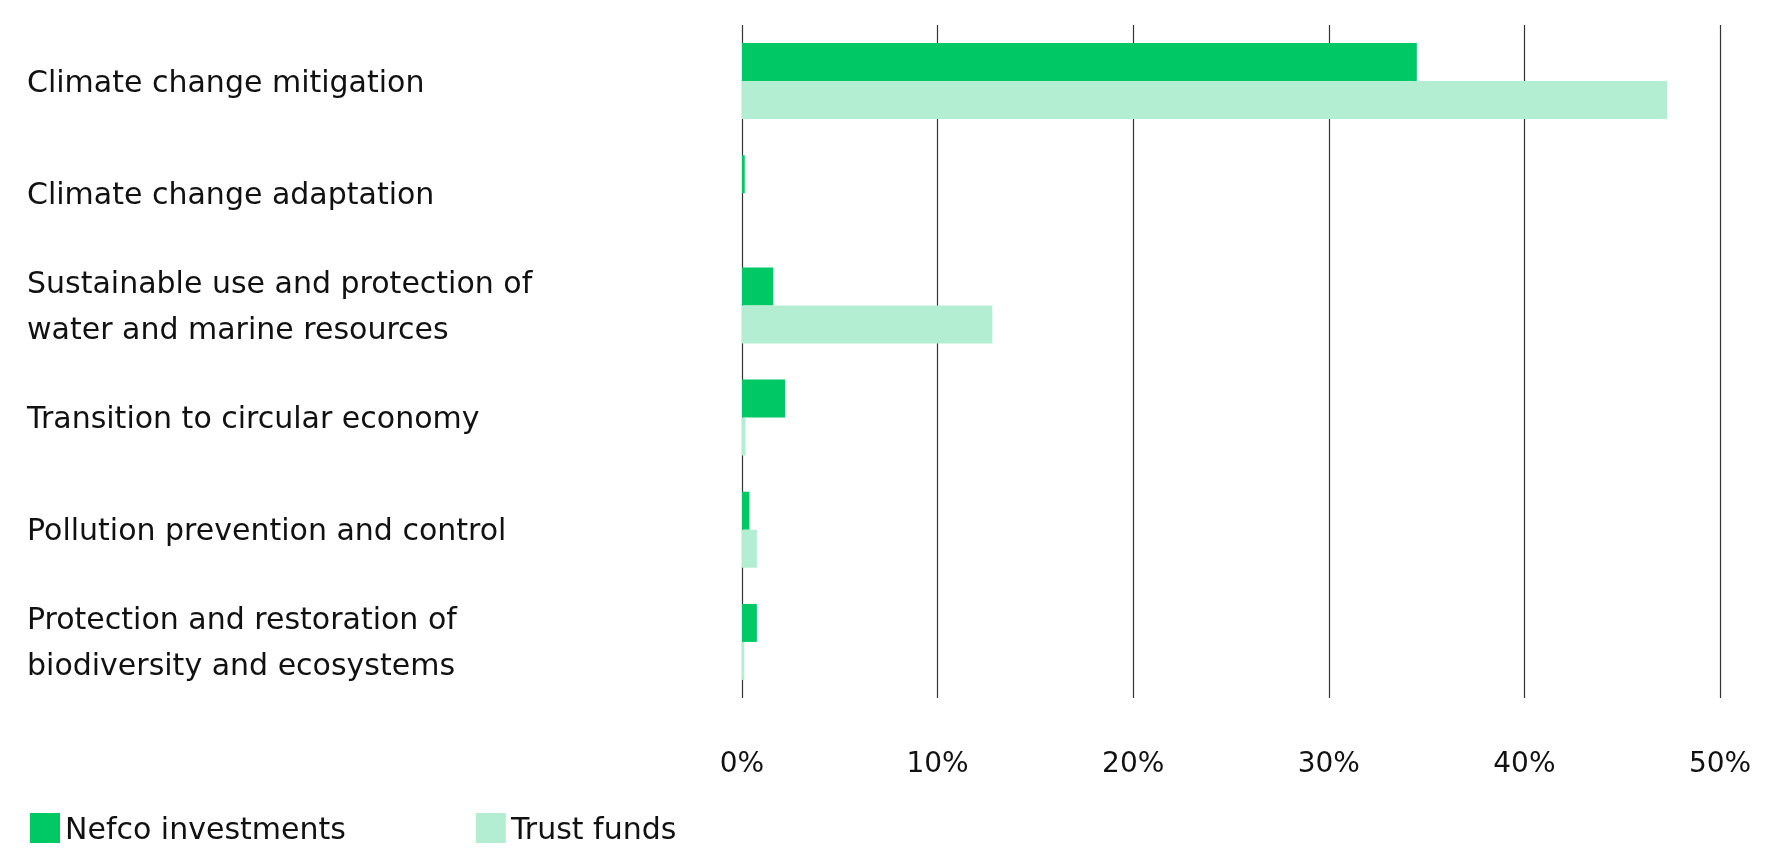  What do you see at coordinates (1328, 762) in the screenshot?
I see `x-tick-label: 30%` at bounding box center [1328, 762].